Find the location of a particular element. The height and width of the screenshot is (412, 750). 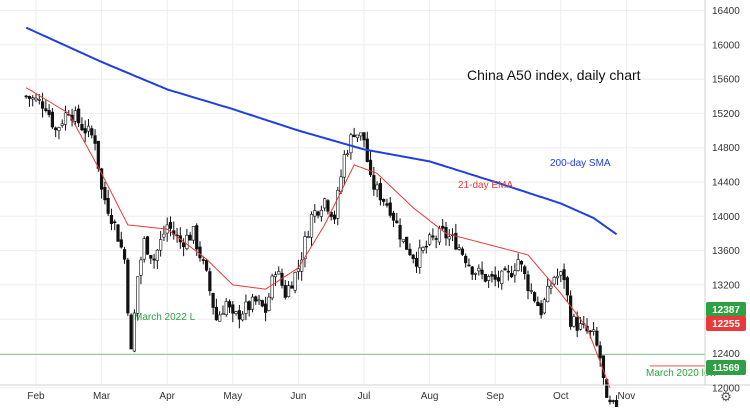

x-tick-label: May is located at coordinates (232, 396).